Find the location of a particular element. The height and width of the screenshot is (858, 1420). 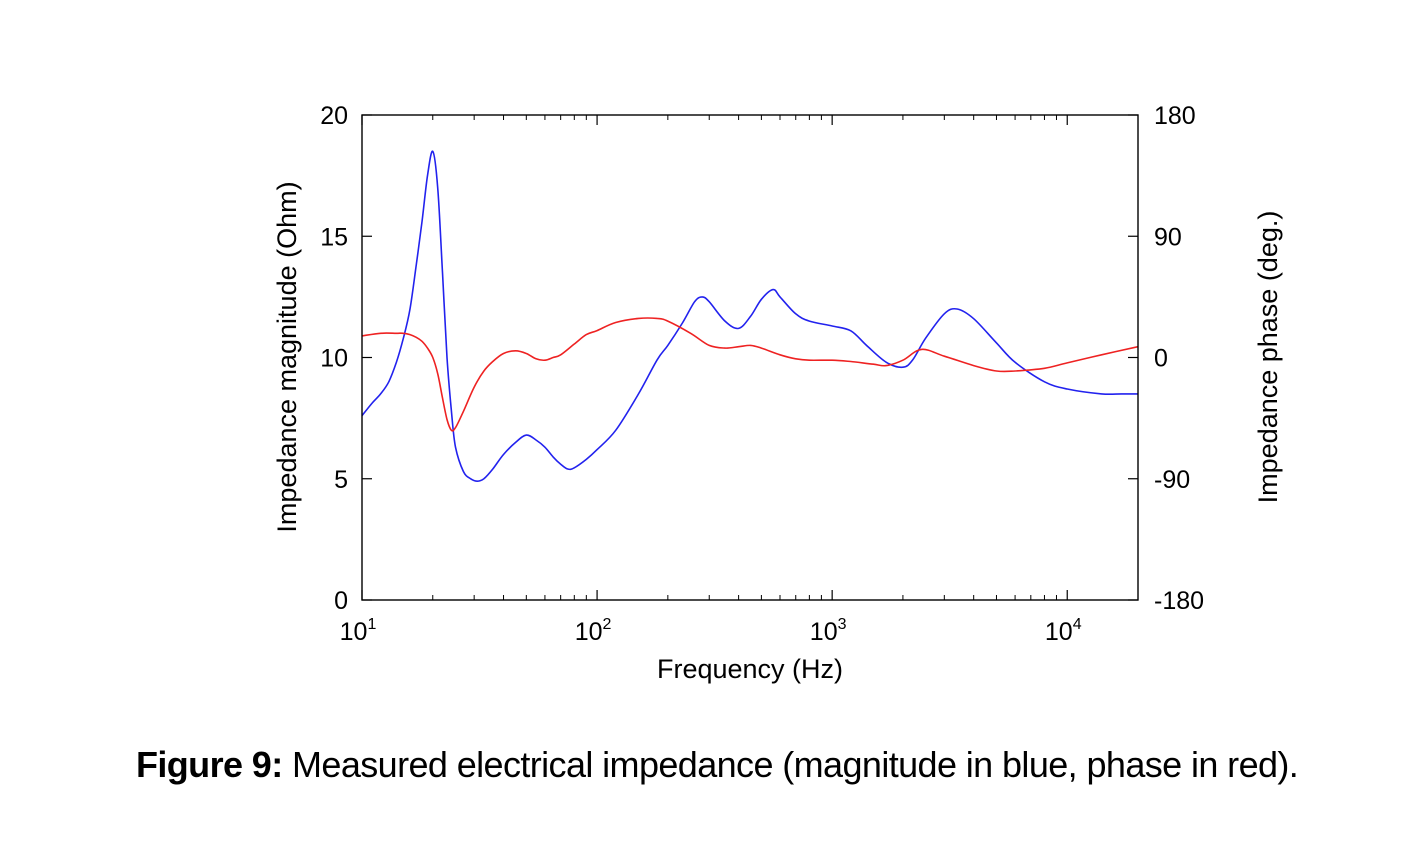

x-tick-label: 10¹ is located at coordinates (358, 631).